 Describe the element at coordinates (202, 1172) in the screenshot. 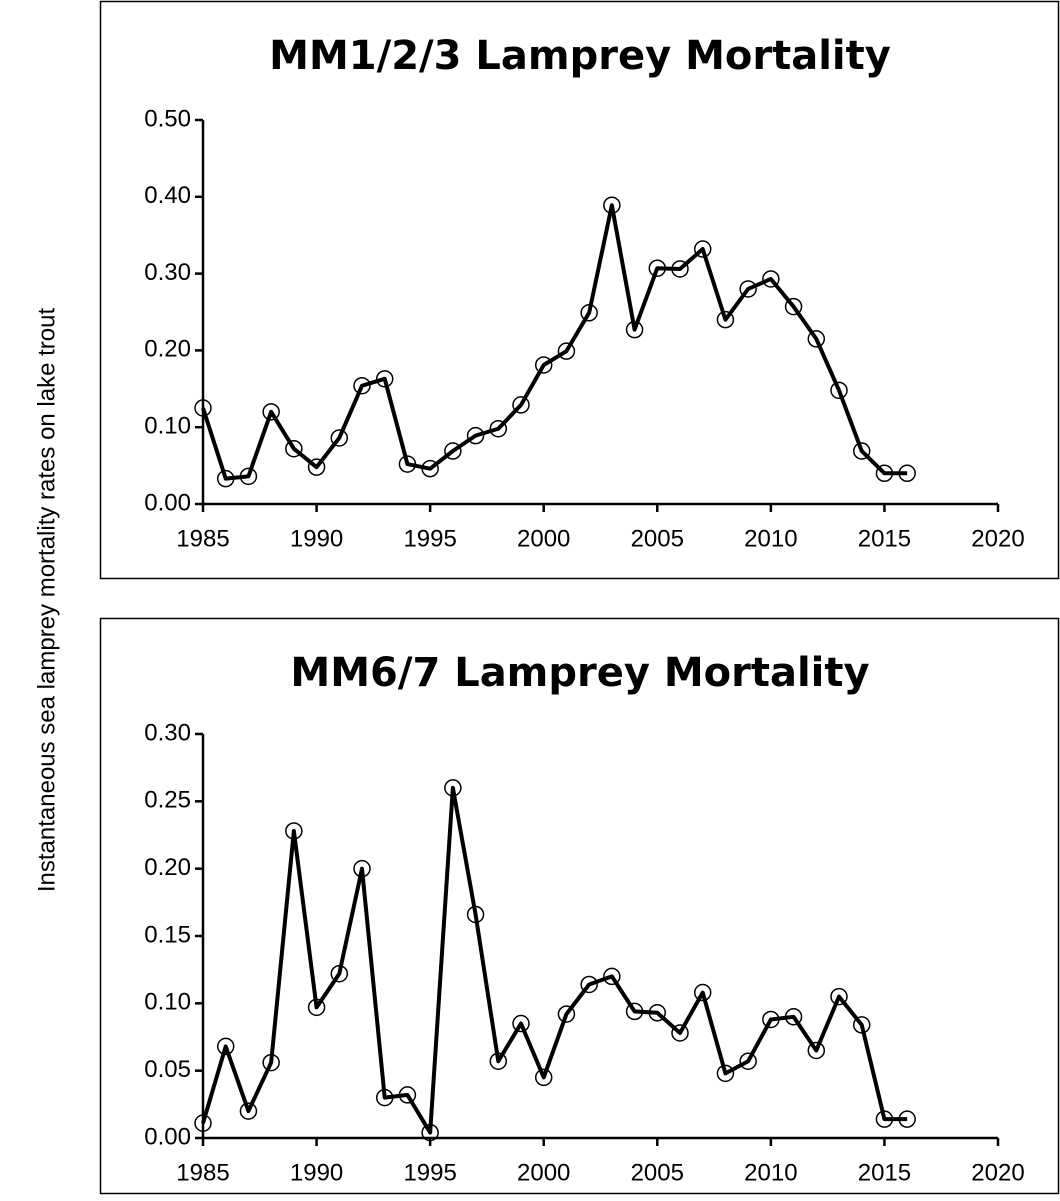

I see `x-tick-label: 1985` at that location.